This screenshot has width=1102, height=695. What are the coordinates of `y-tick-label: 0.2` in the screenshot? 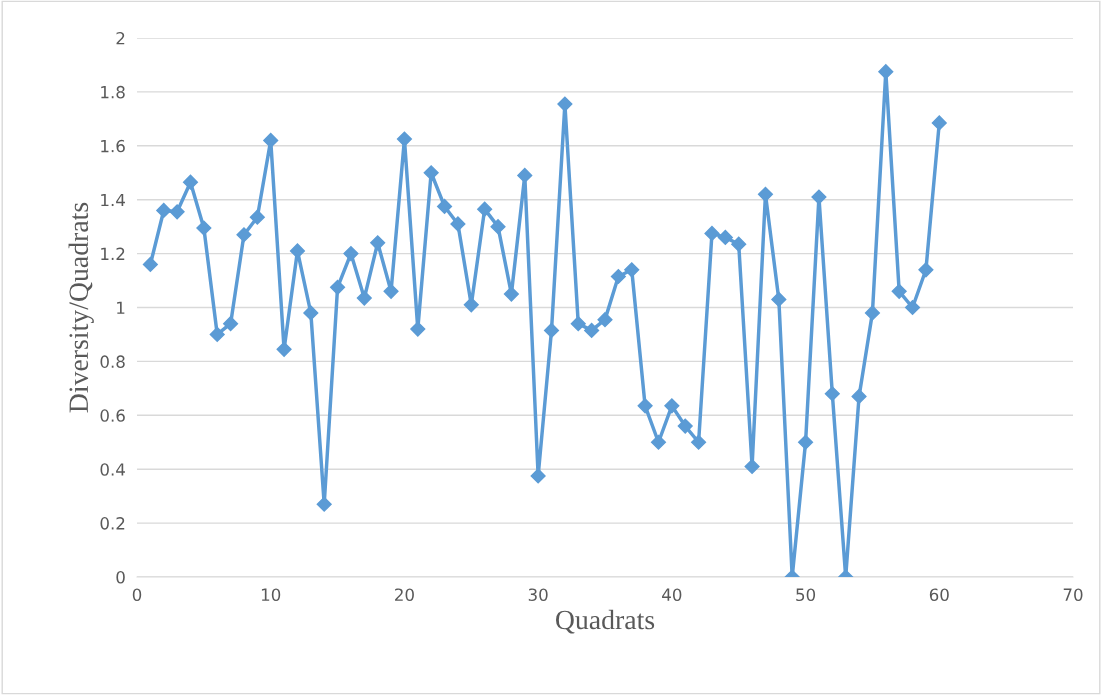 It's located at (112, 523).